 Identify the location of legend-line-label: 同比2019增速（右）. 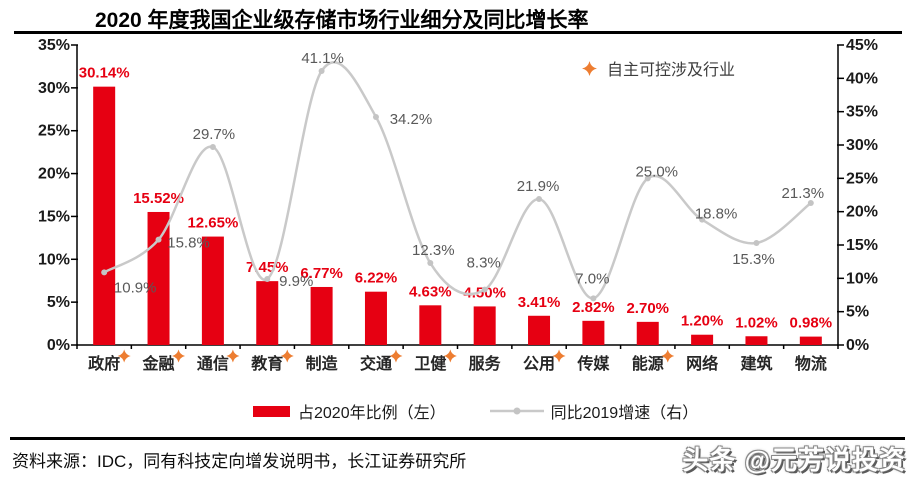
(624, 413).